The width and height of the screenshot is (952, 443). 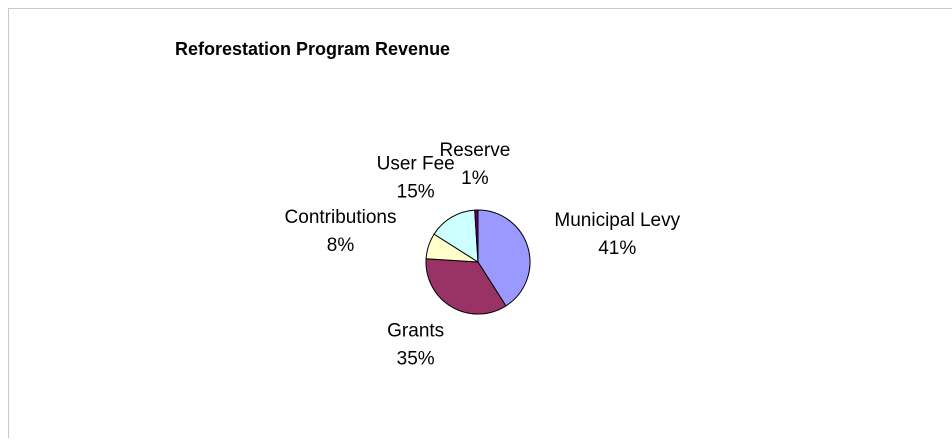 I want to click on chart-title: Reforestation Program Revenue, so click(x=312, y=49).